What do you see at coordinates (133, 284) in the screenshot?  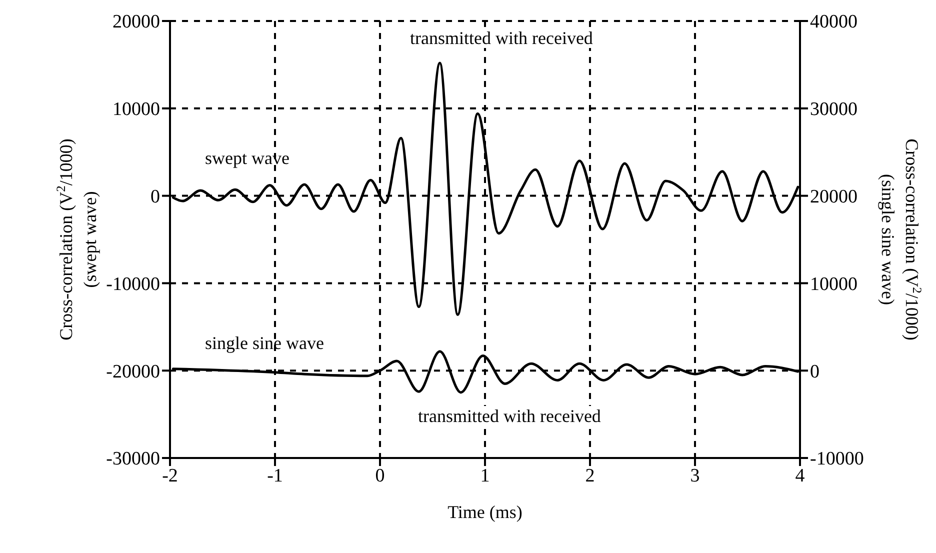 I see `y-tick-label: -10000` at bounding box center [133, 284].